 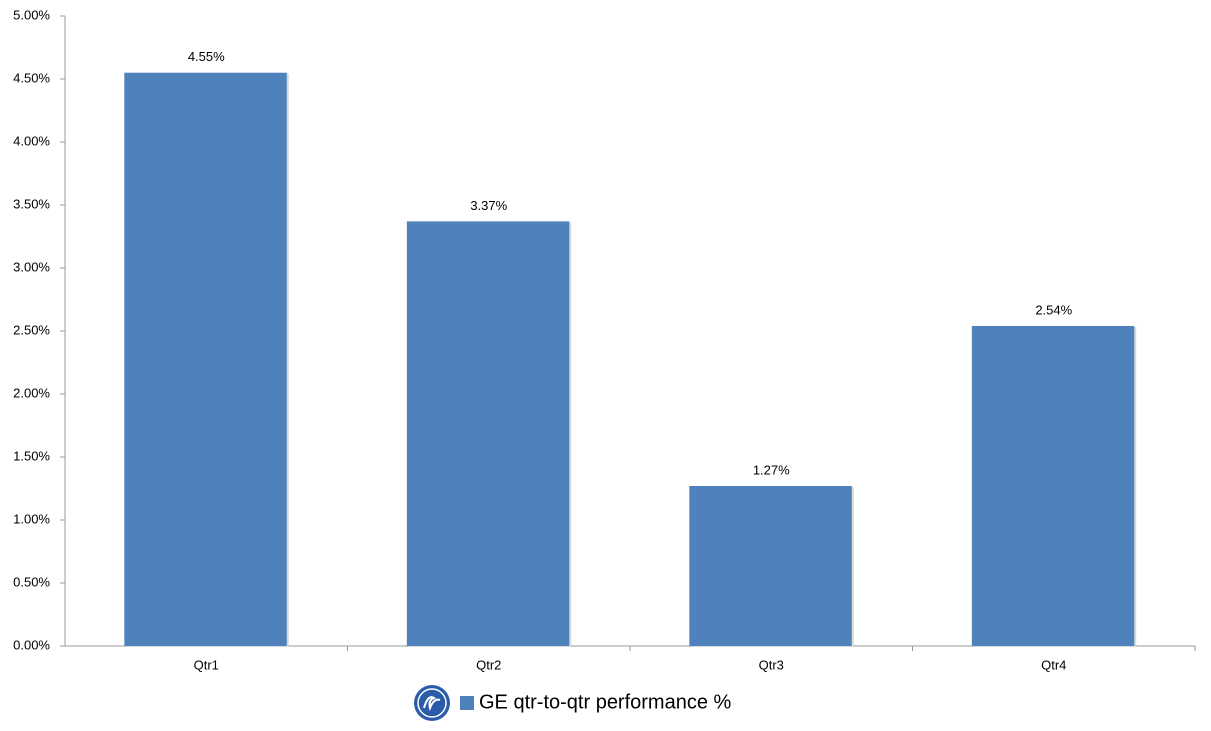 What do you see at coordinates (31, 329) in the screenshot?
I see `y-tick-label: 2.50%` at bounding box center [31, 329].